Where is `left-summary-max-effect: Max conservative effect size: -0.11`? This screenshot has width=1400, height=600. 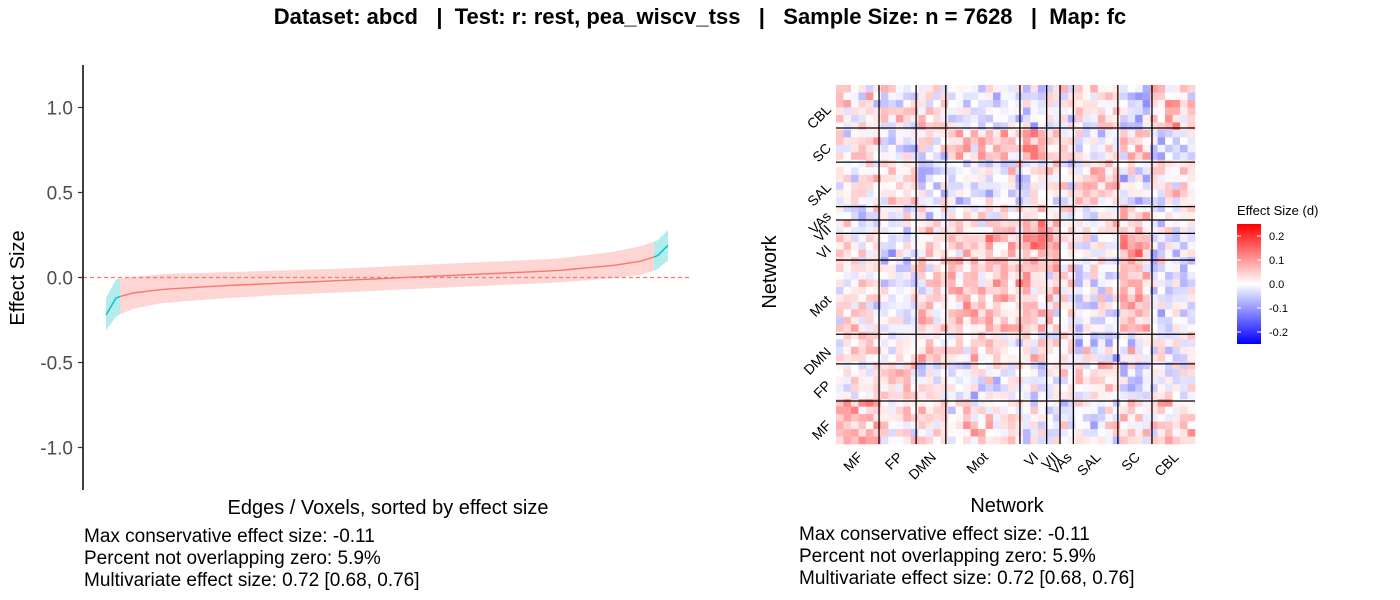 left-summary-max-effect: Max conservative effect size: -0.11 is located at coordinates (229, 536).